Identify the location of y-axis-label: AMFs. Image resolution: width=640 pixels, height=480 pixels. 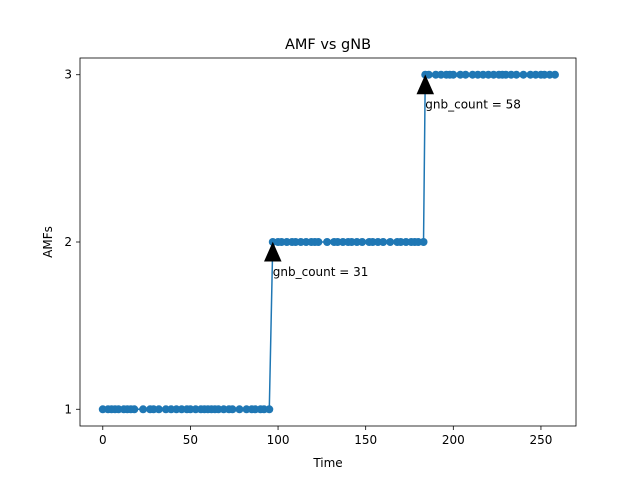
(48, 242).